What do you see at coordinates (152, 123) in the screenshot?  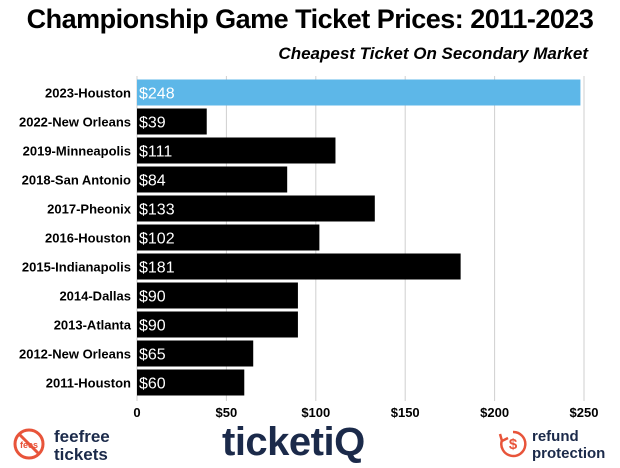 I see `data-label: $39` at bounding box center [152, 123].